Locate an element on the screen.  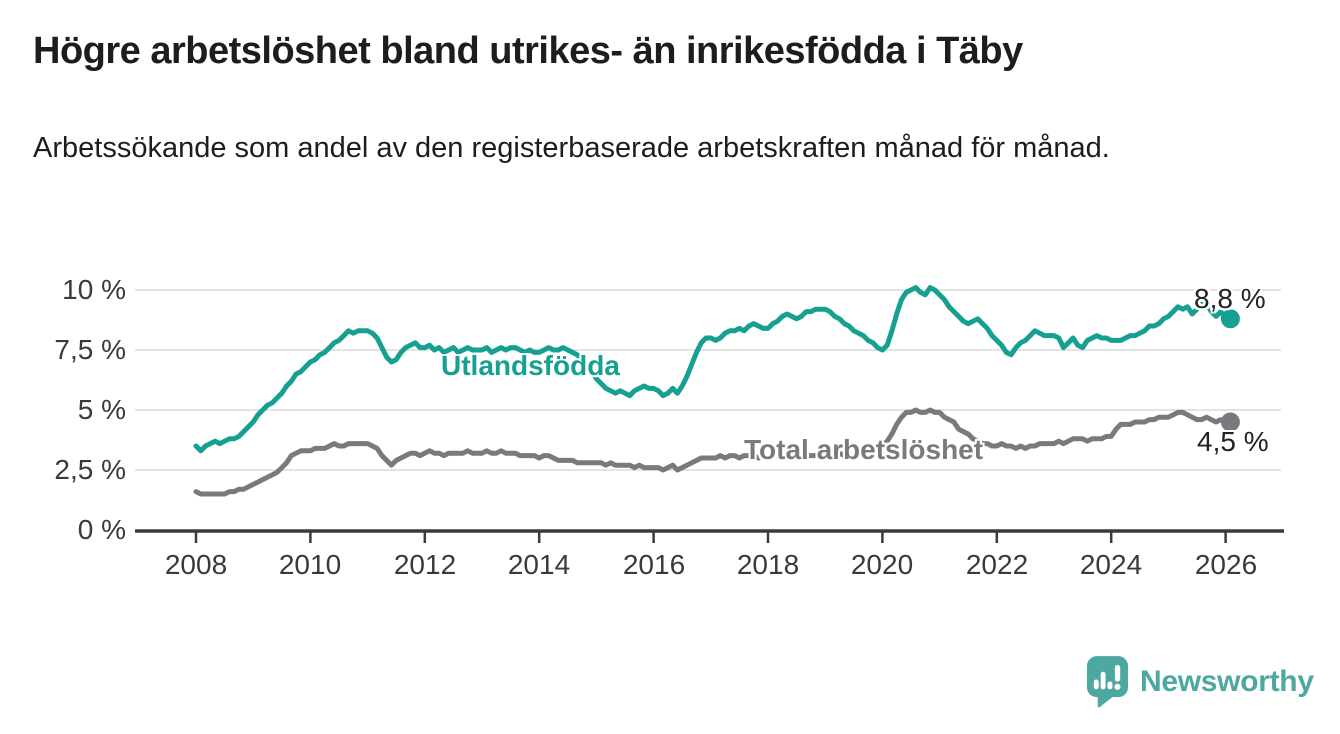
y-axis-tick-0: 0 % is located at coordinates (101, 529).